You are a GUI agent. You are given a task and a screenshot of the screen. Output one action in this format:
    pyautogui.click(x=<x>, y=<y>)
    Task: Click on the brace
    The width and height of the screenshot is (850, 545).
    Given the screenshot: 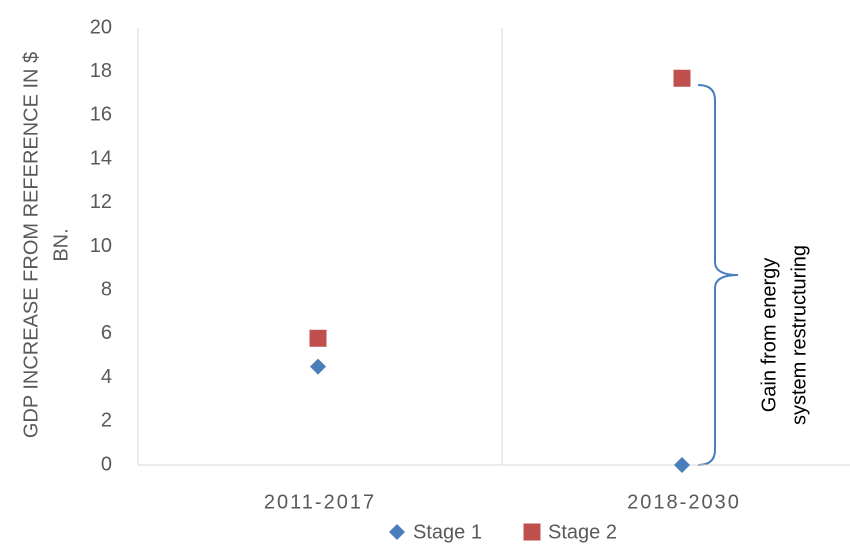 What is the action you would take?
    pyautogui.click(x=718, y=275)
    